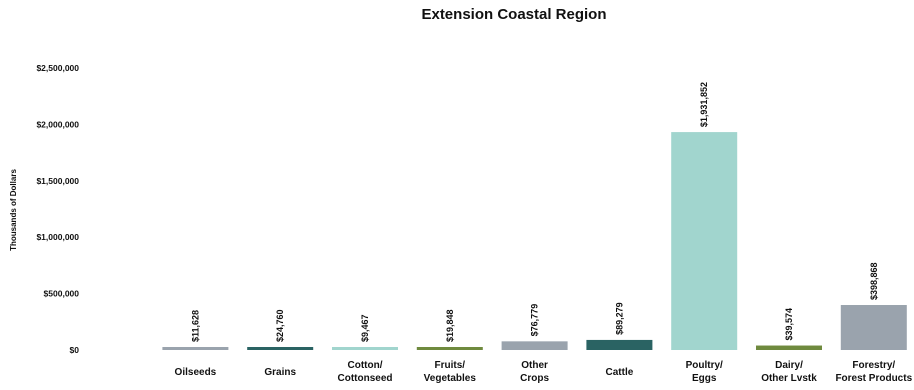 Image resolution: width=914 pixels, height=390 pixels. Describe the element at coordinates (619, 318) in the screenshot. I see `data-label: $89,279` at that location.